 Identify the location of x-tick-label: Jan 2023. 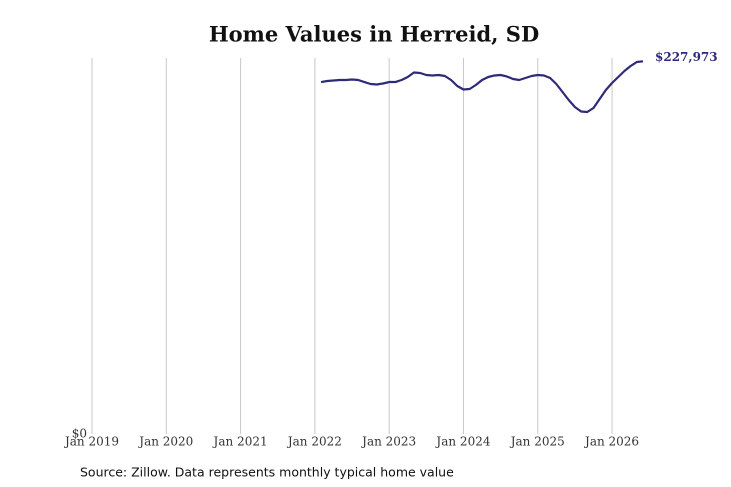
(388, 442).